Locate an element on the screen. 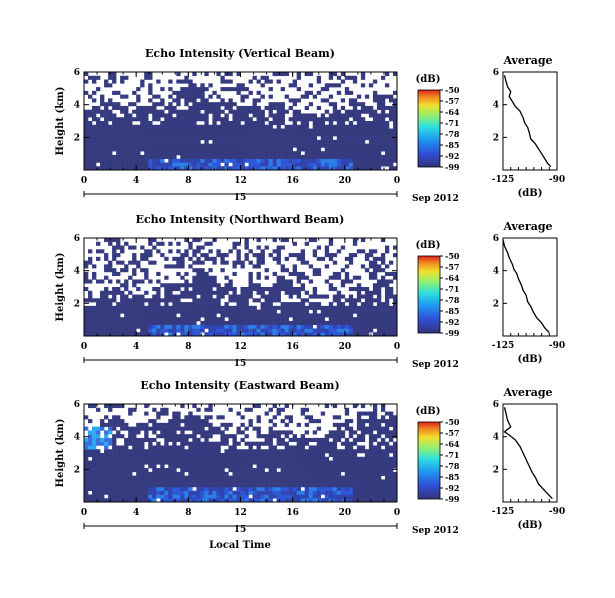  colorbar-ticks: -50-57-64-71-78-85-92-99 is located at coordinates (450, 128).